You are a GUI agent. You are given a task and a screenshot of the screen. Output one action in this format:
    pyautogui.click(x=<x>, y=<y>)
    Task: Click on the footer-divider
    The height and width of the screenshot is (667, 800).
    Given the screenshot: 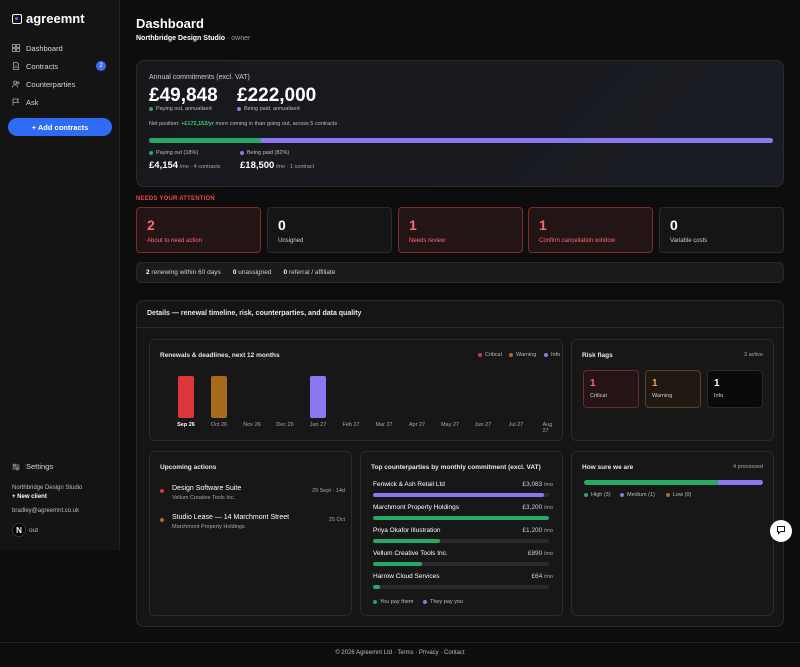 What is the action you would take?
    pyautogui.click(x=400, y=642)
    